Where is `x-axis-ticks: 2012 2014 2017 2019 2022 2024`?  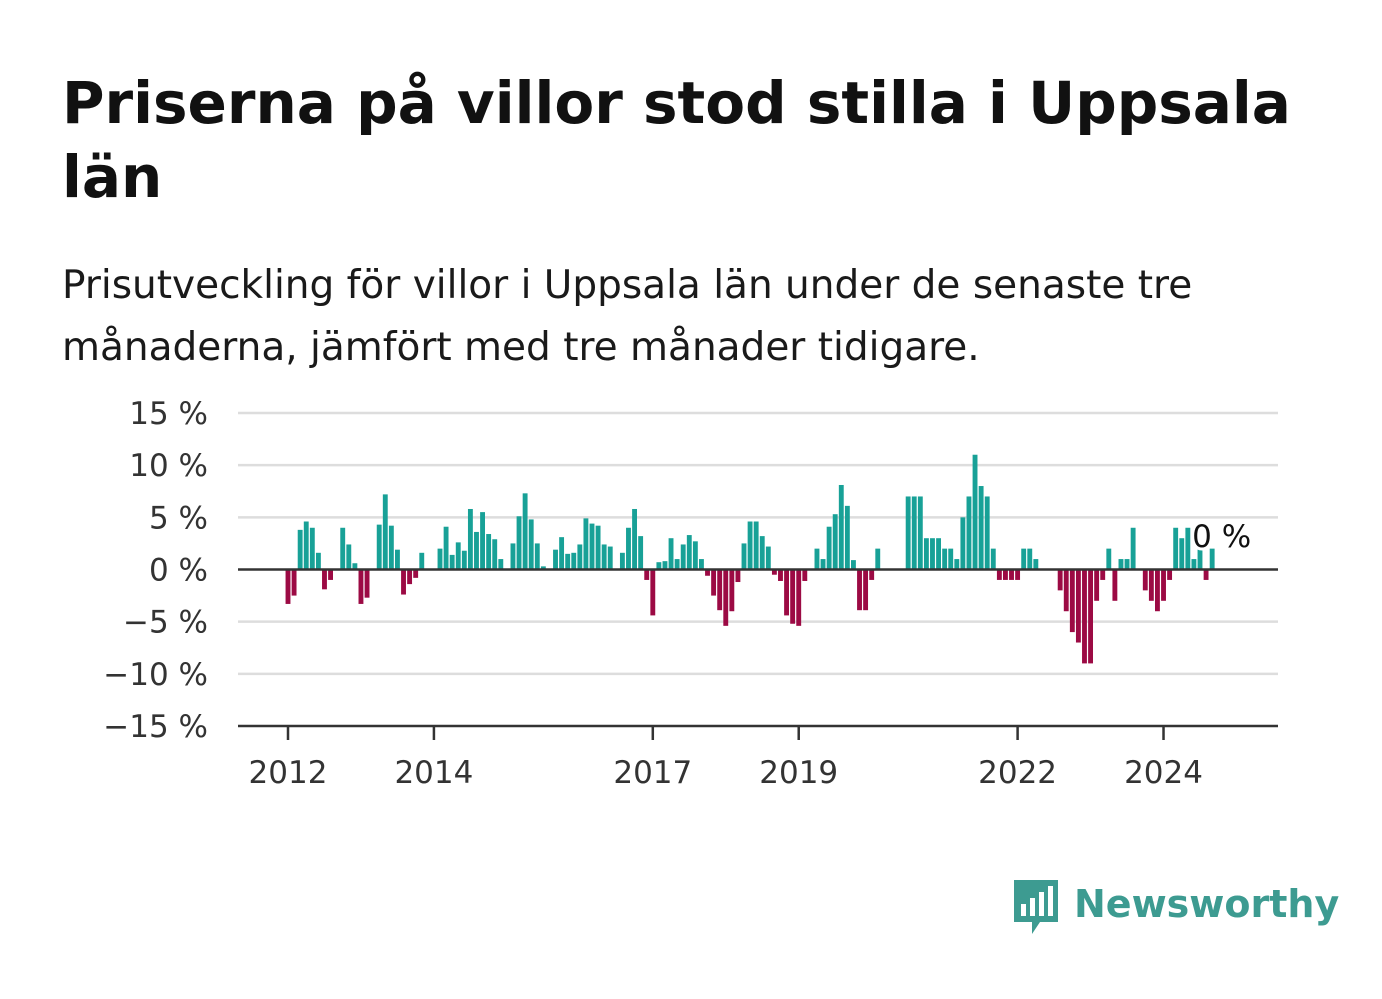 x-axis-ticks: 2012 2014 2017 2019 2022 2024 is located at coordinates (726, 758).